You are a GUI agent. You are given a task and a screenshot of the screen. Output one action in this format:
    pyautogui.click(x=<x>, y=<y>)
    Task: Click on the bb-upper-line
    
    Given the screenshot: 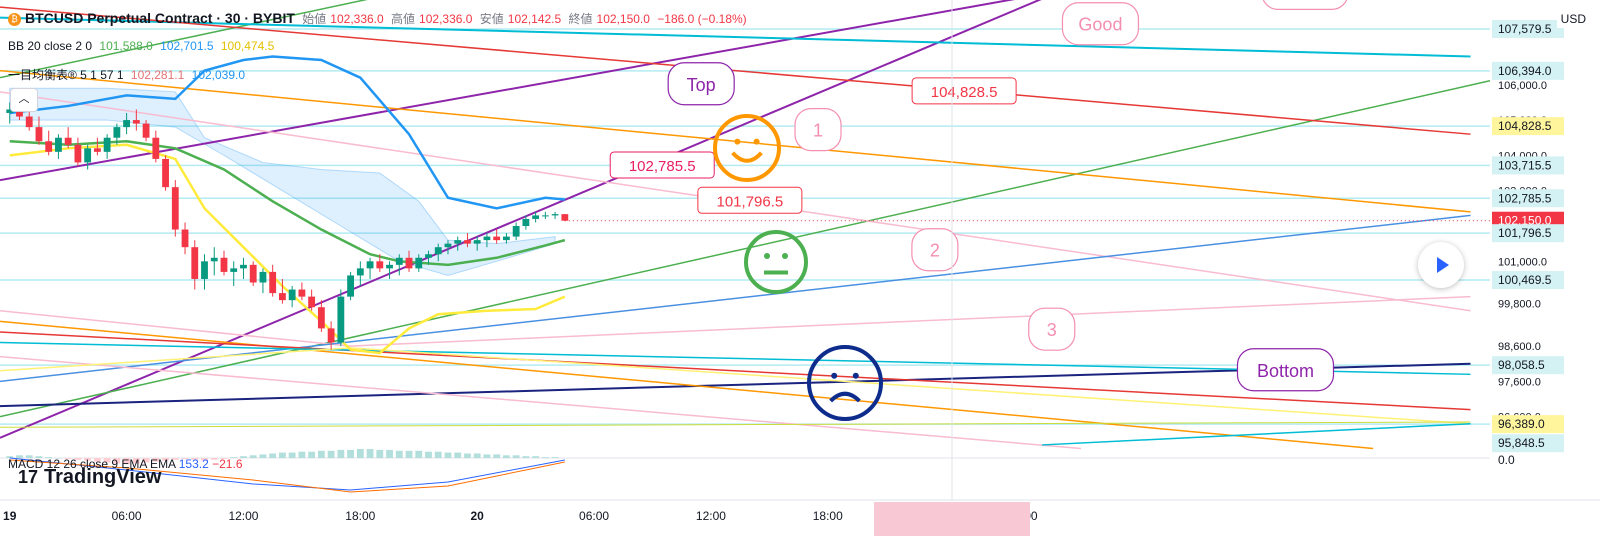 What is the action you would take?
    pyautogui.click(x=287, y=132)
    